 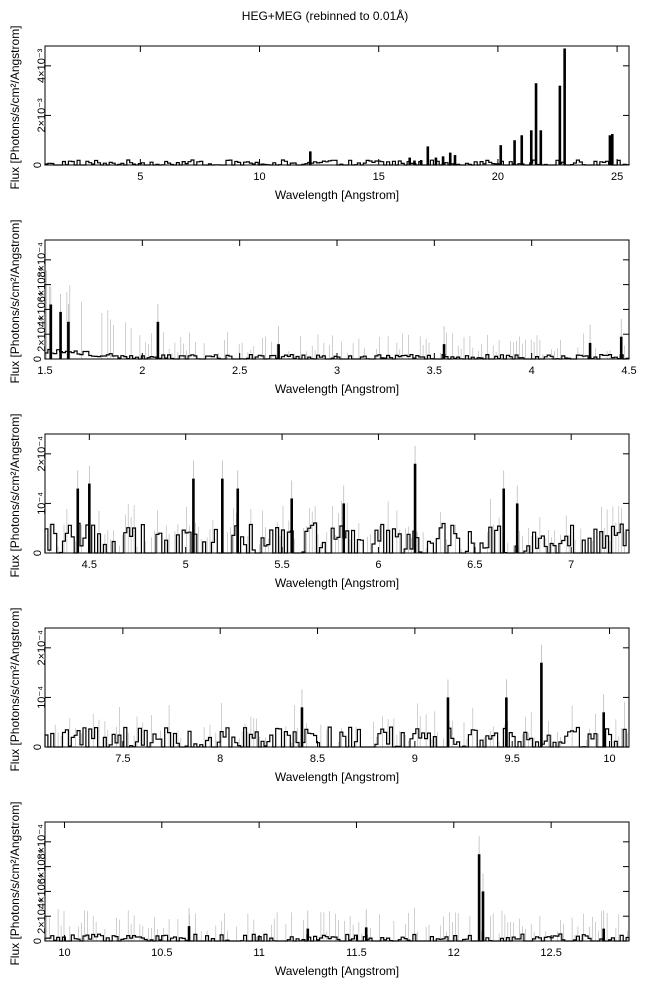 What do you see at coordinates (42, 115) in the screenshot?
I see `y-tick-label: 2×10⁻³` at bounding box center [42, 115].